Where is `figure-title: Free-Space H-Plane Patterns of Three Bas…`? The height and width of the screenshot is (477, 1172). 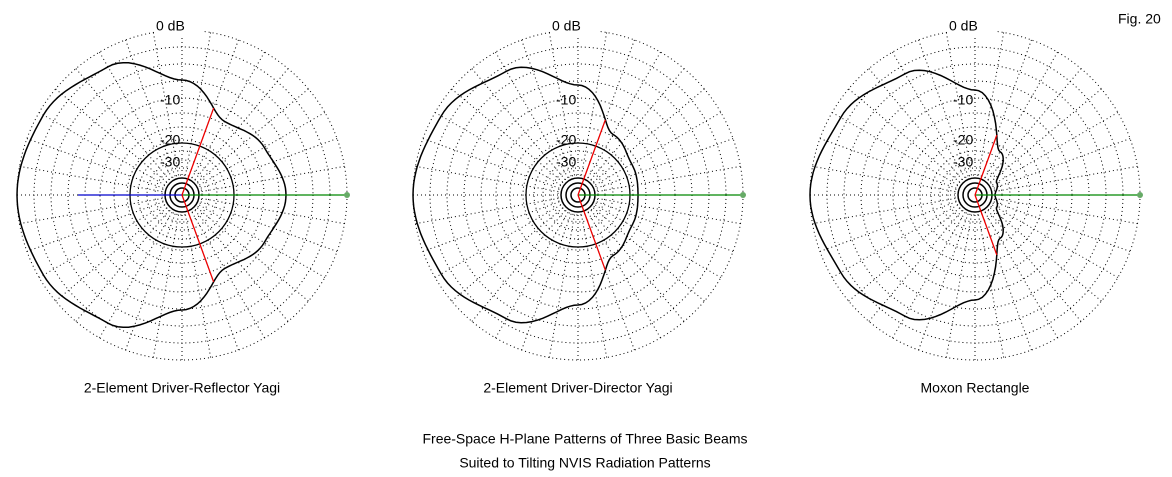 figure-title: Free-Space H-Plane Patterns of Three Bas… is located at coordinates (584, 439).